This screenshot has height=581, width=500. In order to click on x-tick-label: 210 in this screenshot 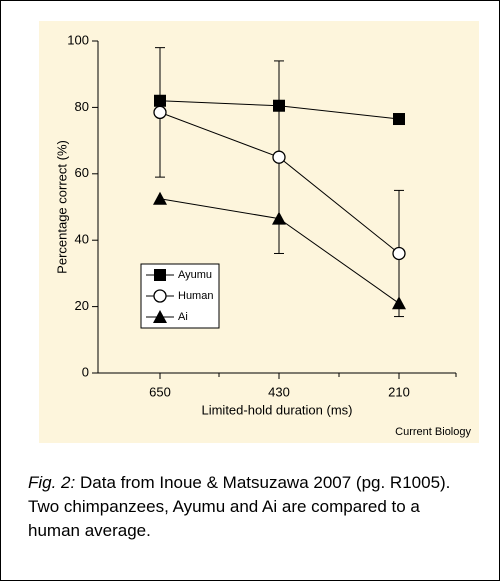, I will do `click(399, 391)`.